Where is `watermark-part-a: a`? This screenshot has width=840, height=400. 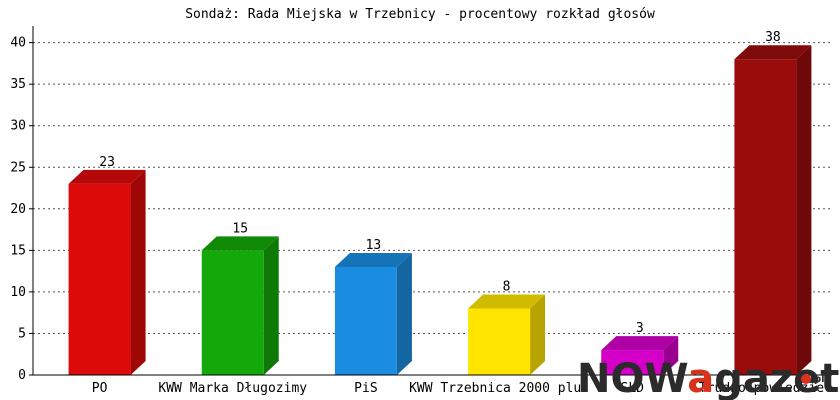 watermark-part-a: a is located at coordinates (700, 378).